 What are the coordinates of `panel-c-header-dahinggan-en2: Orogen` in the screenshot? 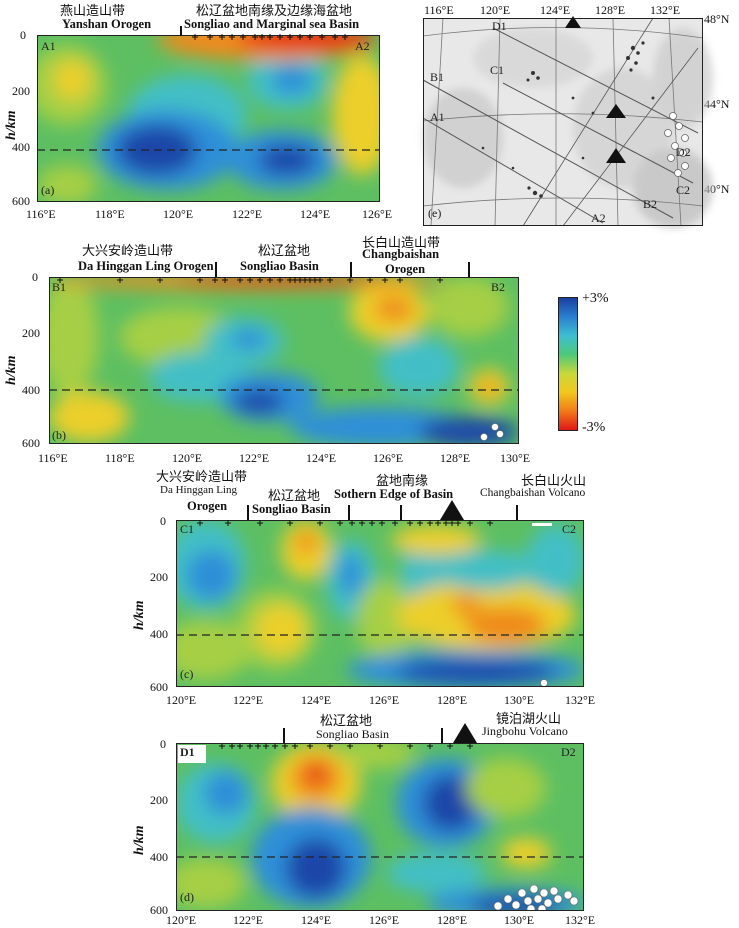 It's located at (207, 506).